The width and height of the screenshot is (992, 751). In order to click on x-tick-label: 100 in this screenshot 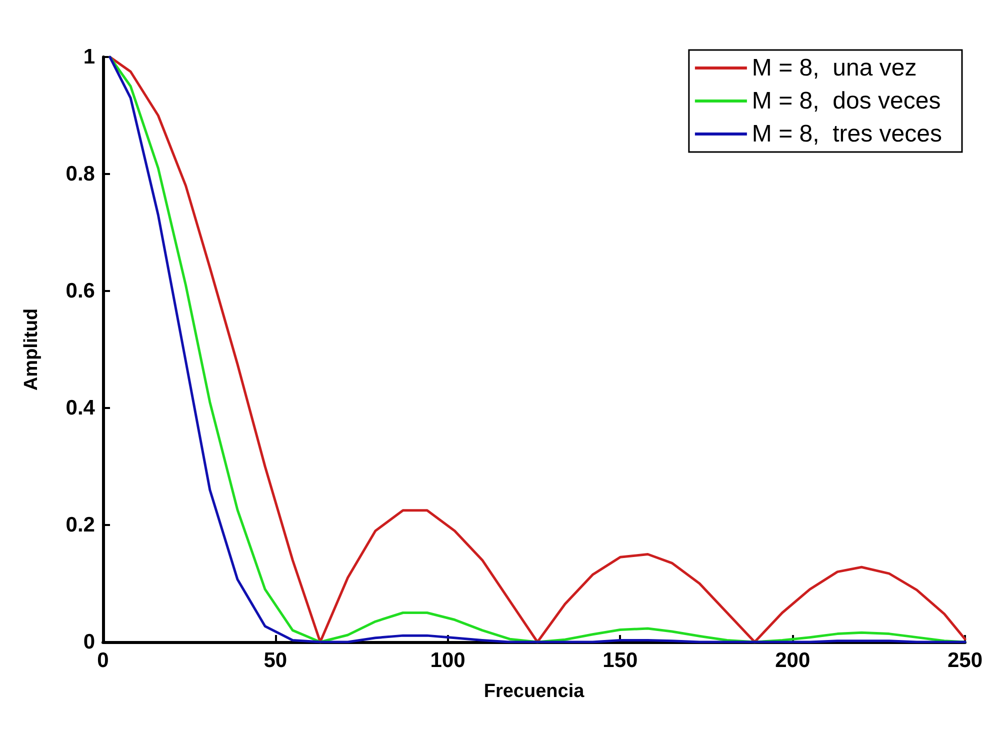, I will do `click(448, 660)`.